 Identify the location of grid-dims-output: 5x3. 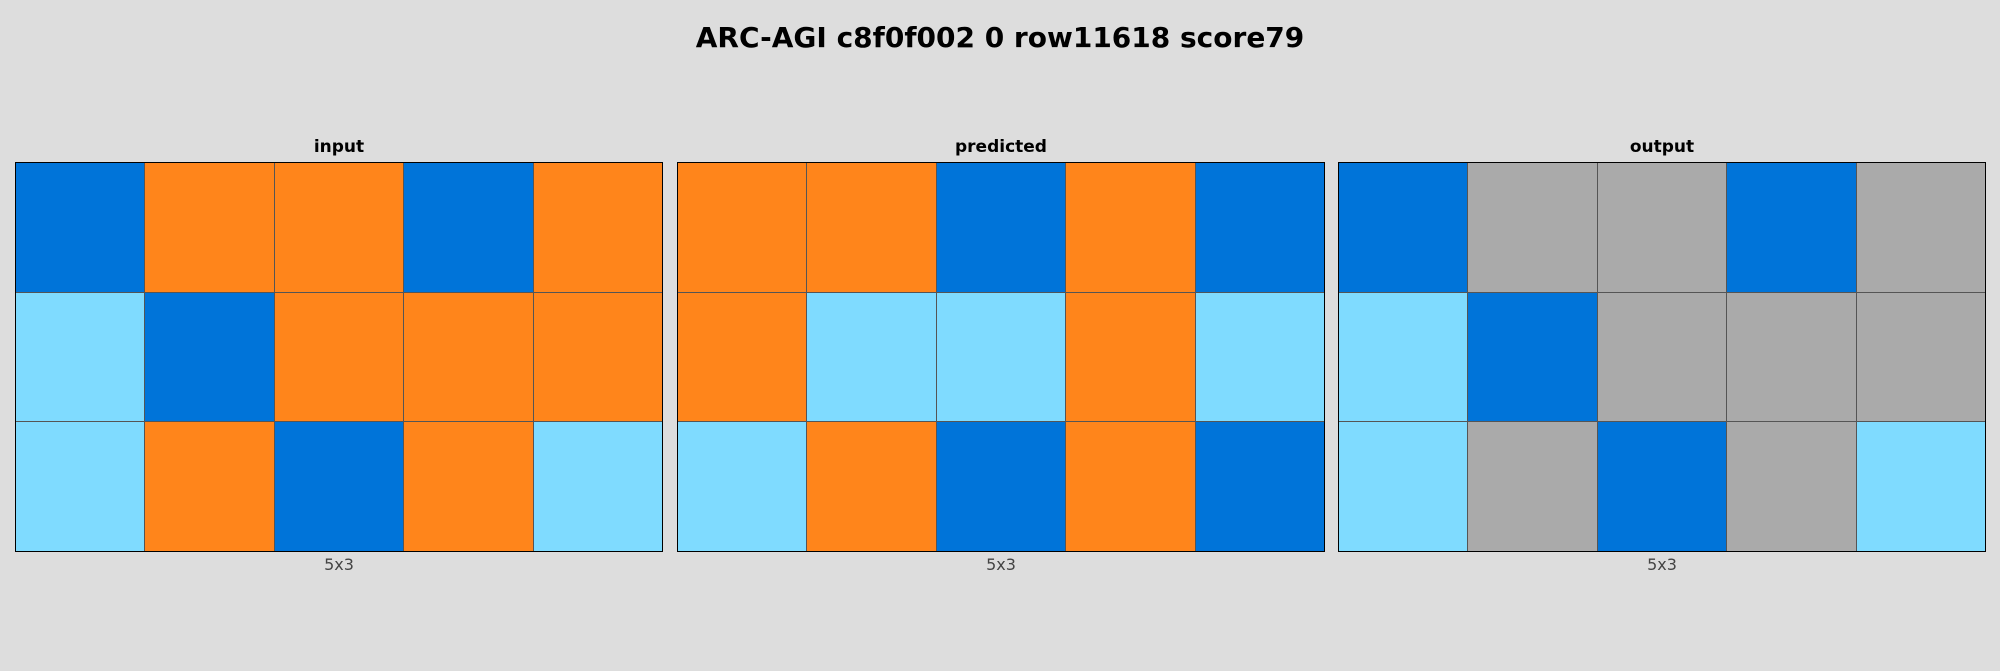
(1662, 564).